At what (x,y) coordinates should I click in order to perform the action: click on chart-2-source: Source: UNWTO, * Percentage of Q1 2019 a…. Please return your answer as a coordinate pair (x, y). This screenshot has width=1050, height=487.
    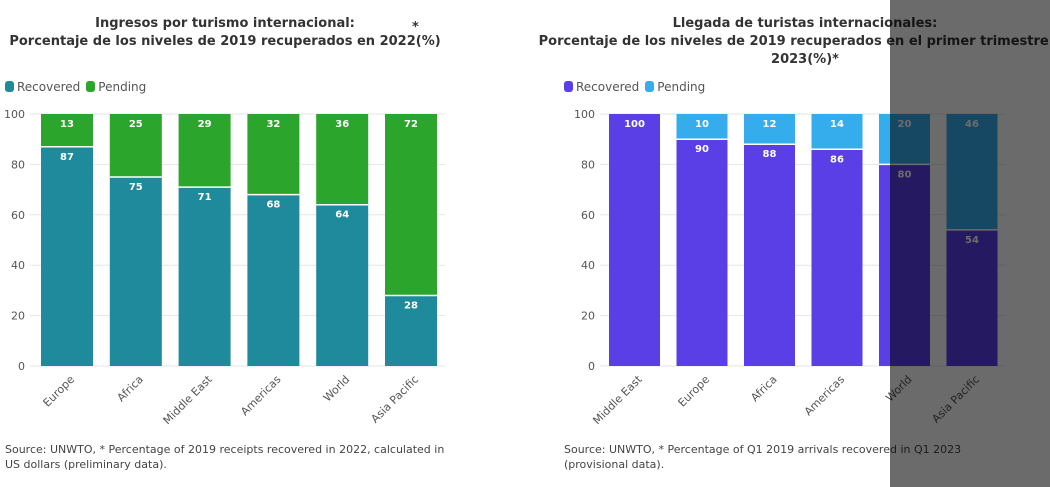
    Looking at the image, I should click on (763, 457).